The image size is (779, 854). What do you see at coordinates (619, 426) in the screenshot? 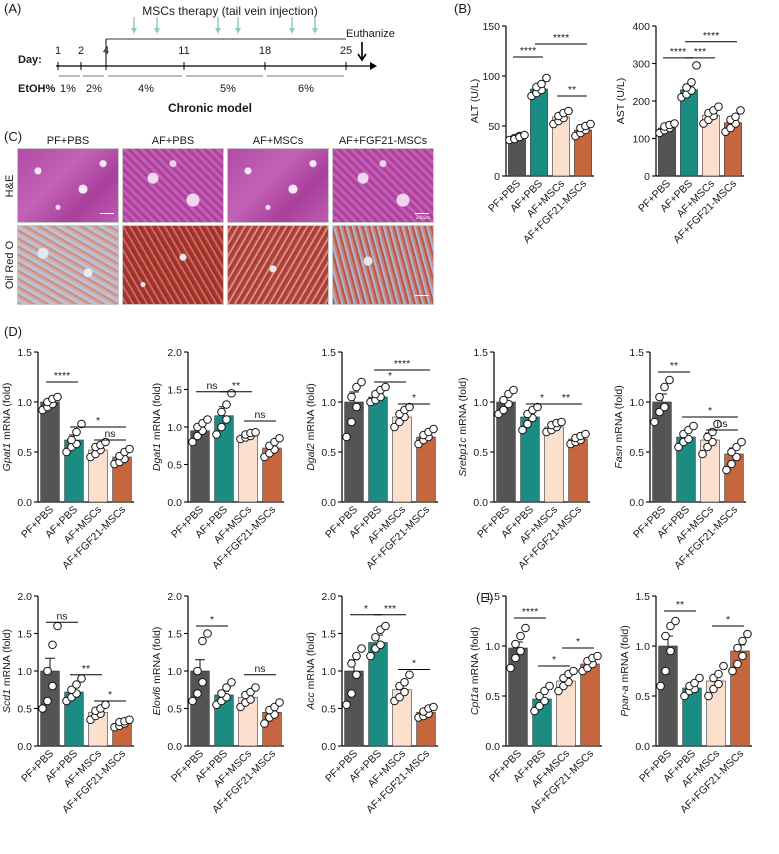
I see `y-axis-label: Fasn mRNA (fold)` at bounding box center [619, 426].